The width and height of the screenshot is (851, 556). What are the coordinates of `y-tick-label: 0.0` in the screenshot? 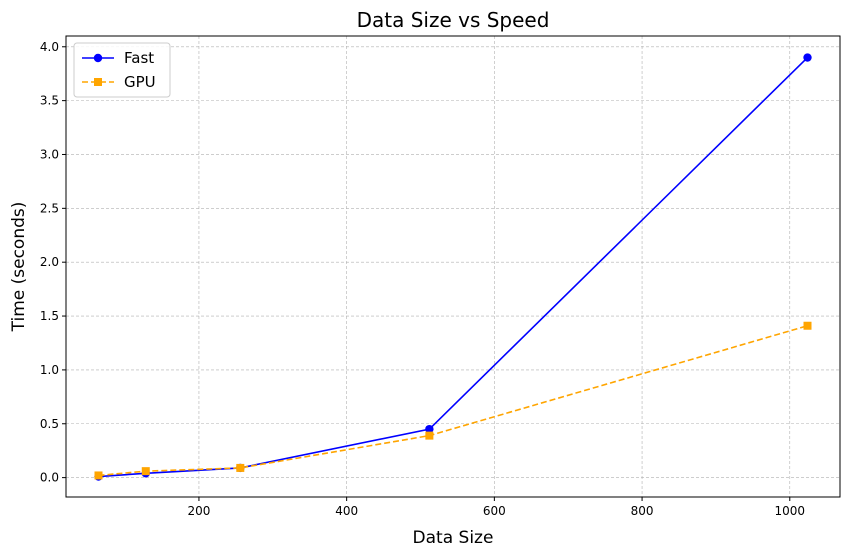 It's located at (49, 478).